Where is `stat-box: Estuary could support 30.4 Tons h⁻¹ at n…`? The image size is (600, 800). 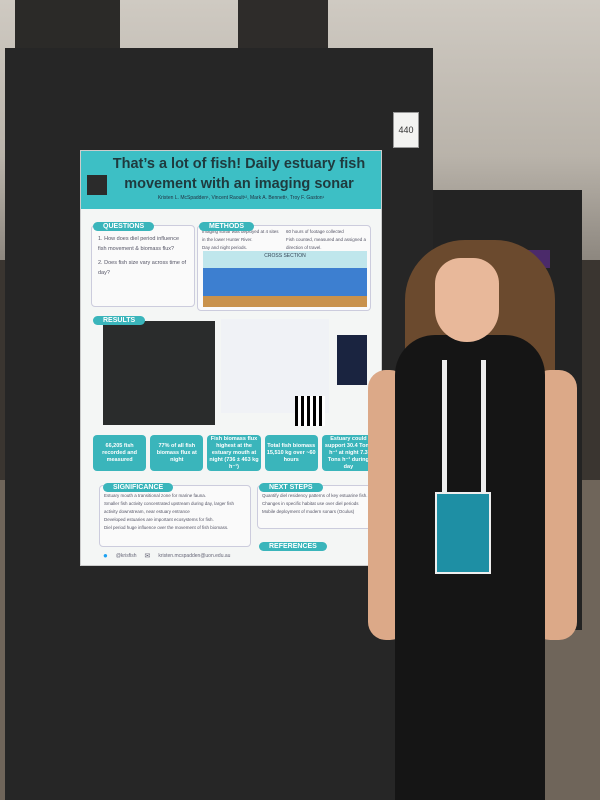 stat-box: Estuary could support 30.4 Tons h⁻¹ at n… is located at coordinates (348, 453).